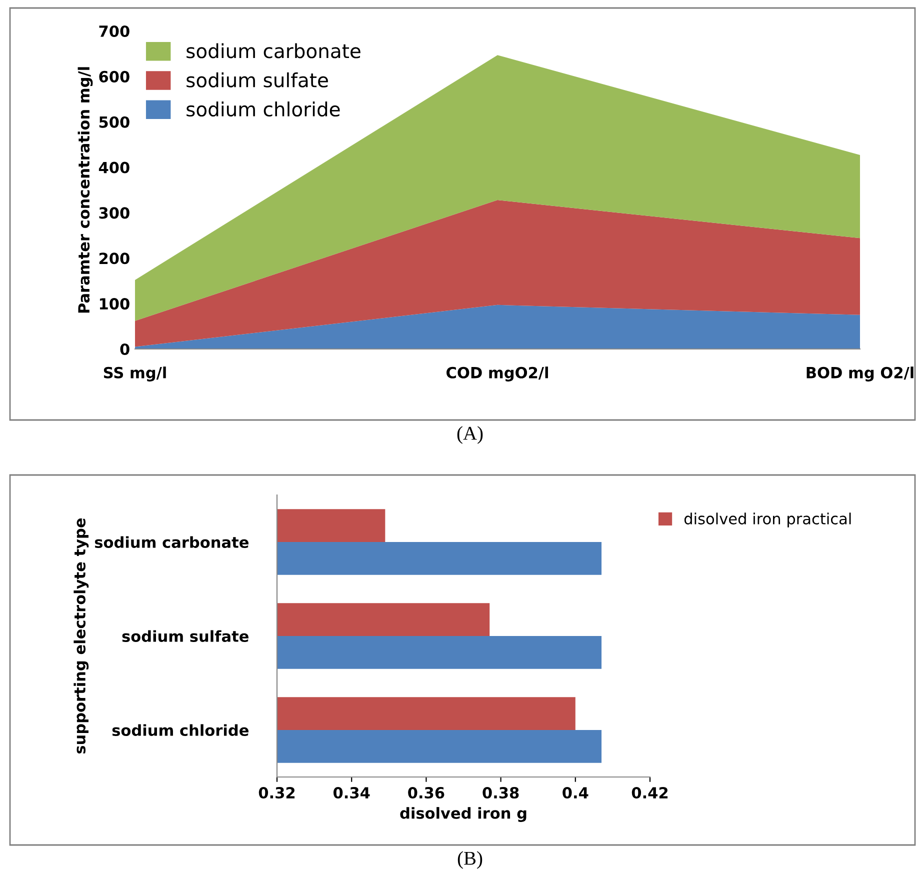  I want to click on x-tick-label: 0.4, so click(575, 792).